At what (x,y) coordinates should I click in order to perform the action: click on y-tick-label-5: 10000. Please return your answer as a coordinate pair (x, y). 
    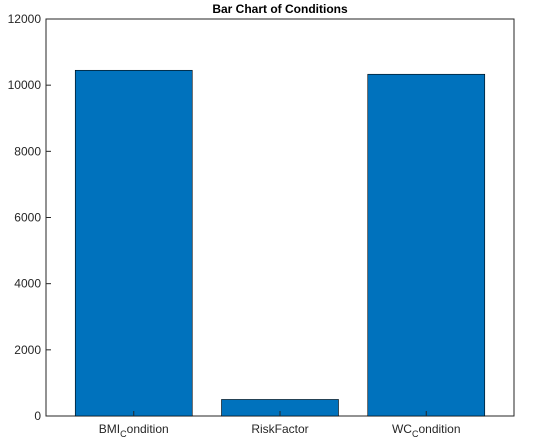
    Looking at the image, I should click on (25, 85).